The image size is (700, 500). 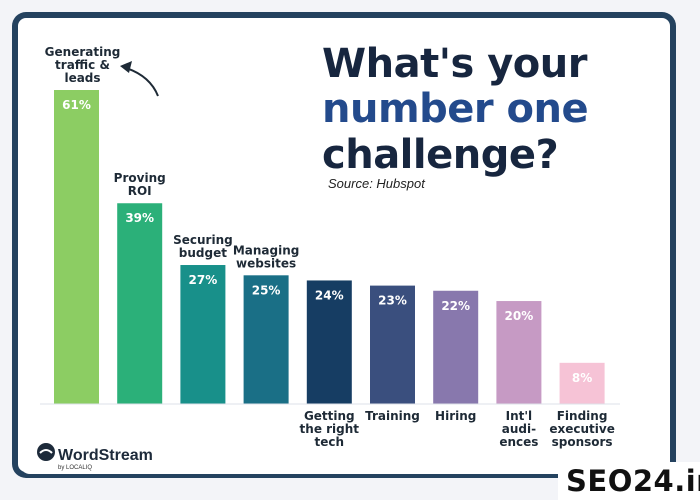 What do you see at coordinates (75, 468) in the screenshot?
I see `brand-logo-subtext: by LOCALIQ` at bounding box center [75, 468].